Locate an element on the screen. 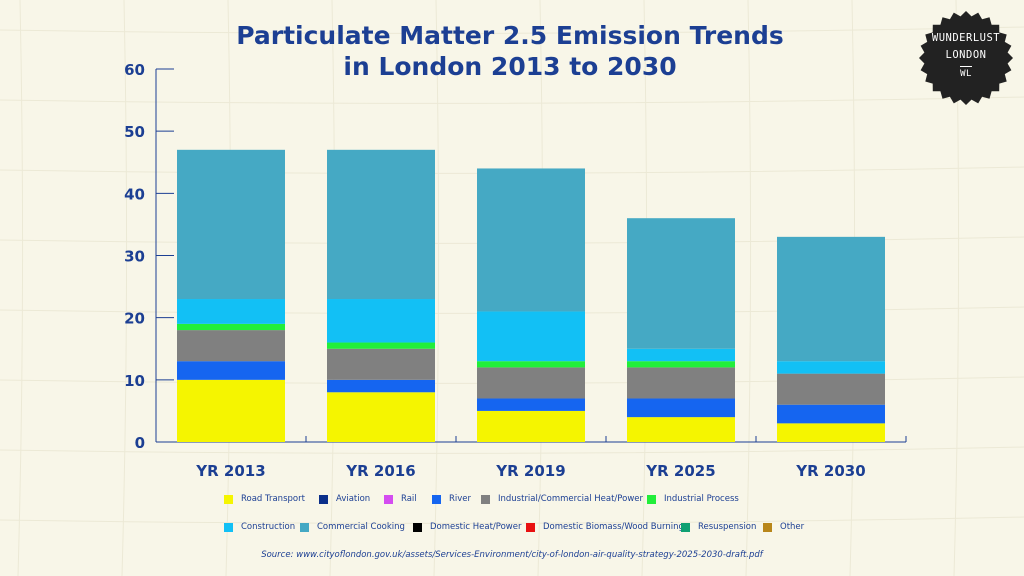 The image size is (1024, 576). logo-text-line-3: WL is located at coordinates (966, 73).